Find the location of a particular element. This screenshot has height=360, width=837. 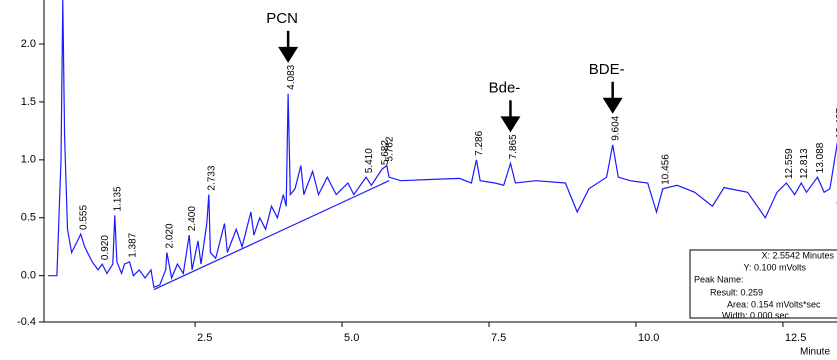

y-tick-label: 1.5 is located at coordinates (28, 102).